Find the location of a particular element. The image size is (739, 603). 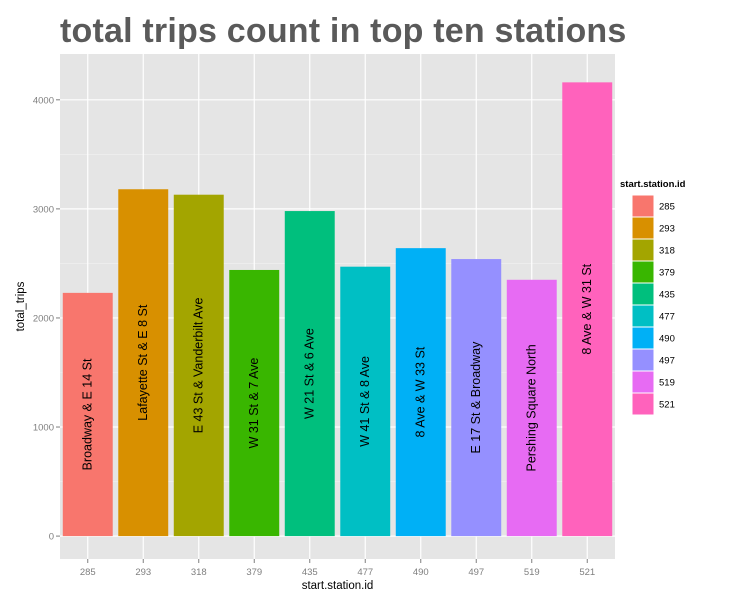

legend-label-477: 477 is located at coordinates (667, 317).